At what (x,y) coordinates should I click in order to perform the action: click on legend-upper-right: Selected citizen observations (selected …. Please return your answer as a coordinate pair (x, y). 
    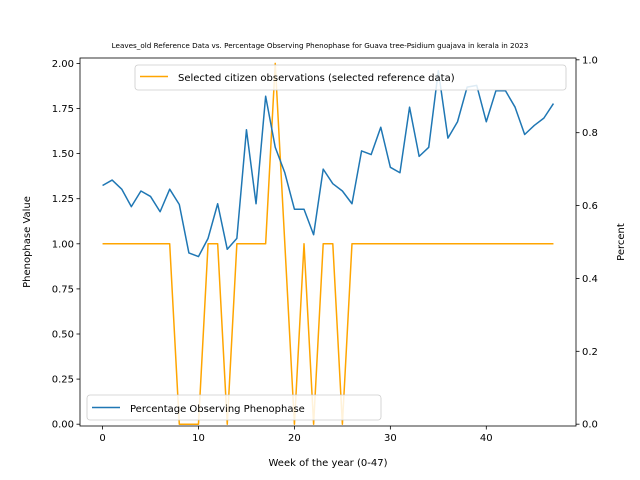
    Looking at the image, I should click on (350, 77).